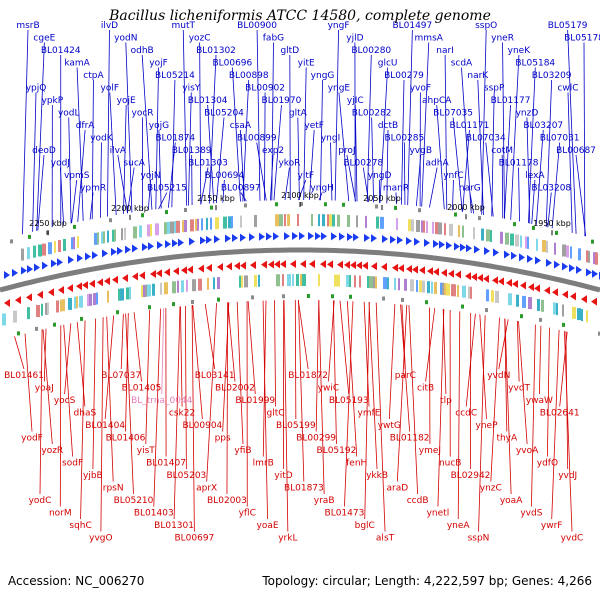  Describe the element at coordinates (52, 451) in the screenshot. I see `reverse-gene-label: yozR` at that location.